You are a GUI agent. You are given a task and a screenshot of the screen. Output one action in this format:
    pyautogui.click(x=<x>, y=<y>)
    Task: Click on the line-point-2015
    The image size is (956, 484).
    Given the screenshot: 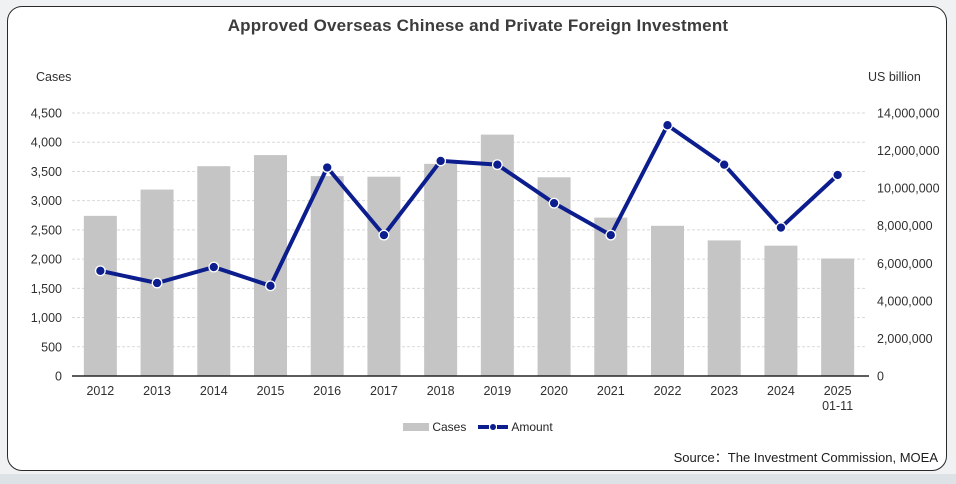 What is the action you would take?
    pyautogui.click(x=270, y=286)
    